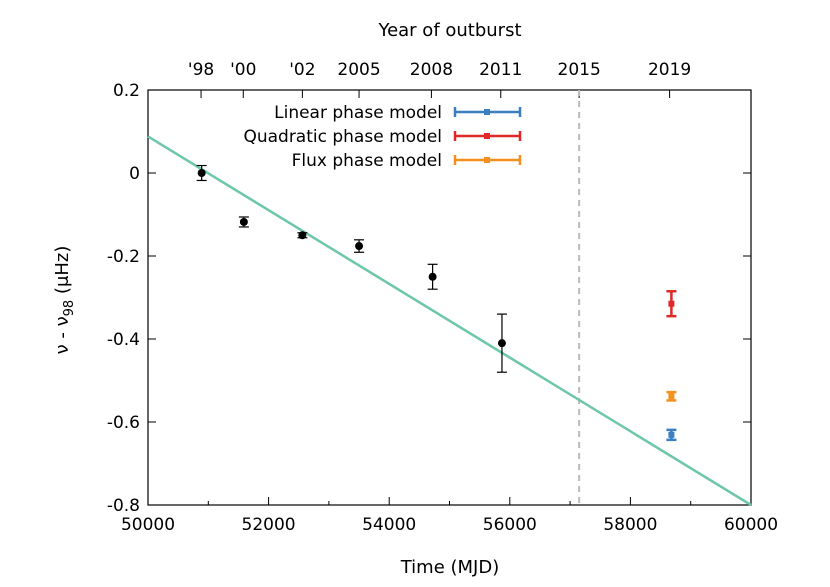 The image size is (830, 587). What do you see at coordinates (342, 137) in the screenshot?
I see `legend-label: Quadratic phase model` at bounding box center [342, 137].